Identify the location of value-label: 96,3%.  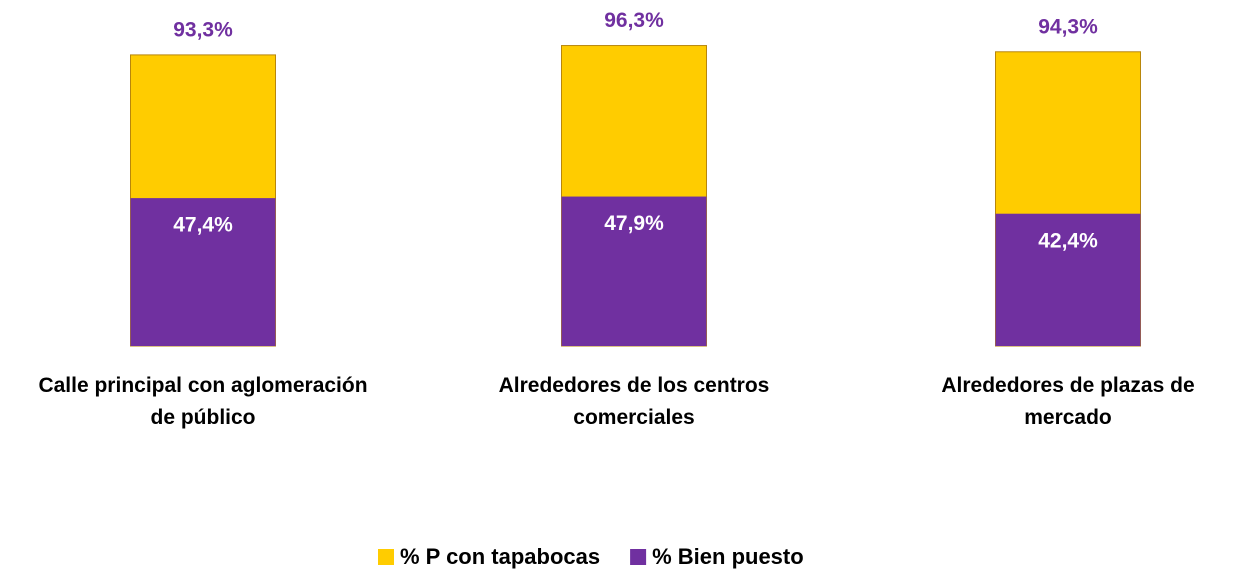
(634, 20).